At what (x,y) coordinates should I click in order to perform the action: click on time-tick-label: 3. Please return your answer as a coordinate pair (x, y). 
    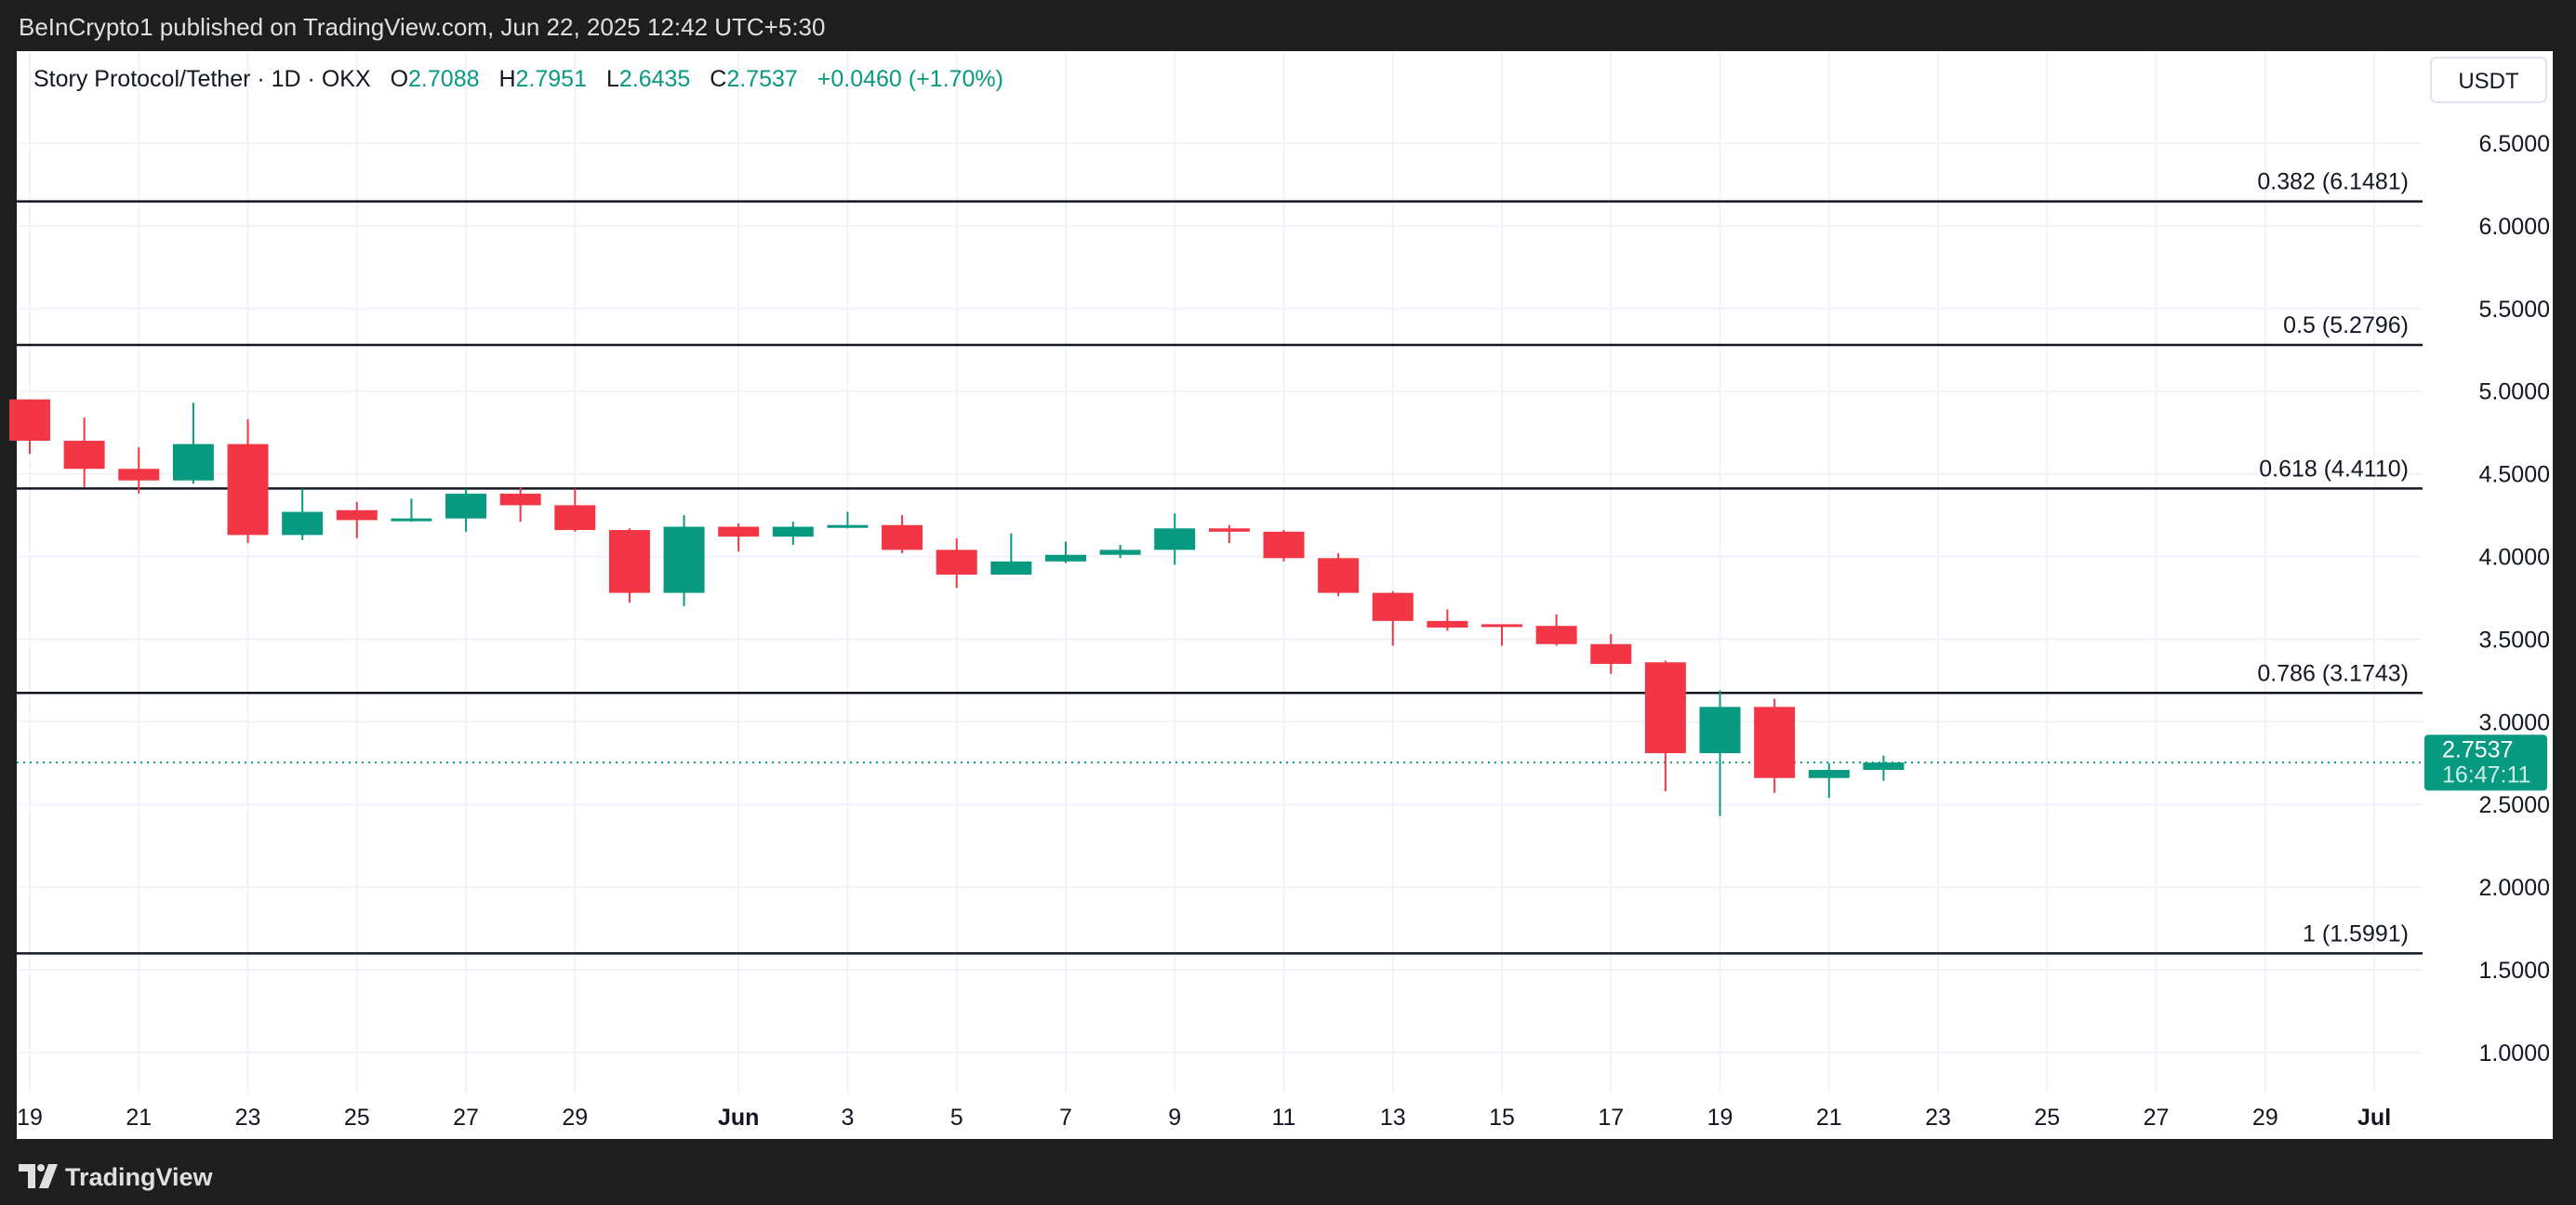
    Looking at the image, I should click on (847, 1118).